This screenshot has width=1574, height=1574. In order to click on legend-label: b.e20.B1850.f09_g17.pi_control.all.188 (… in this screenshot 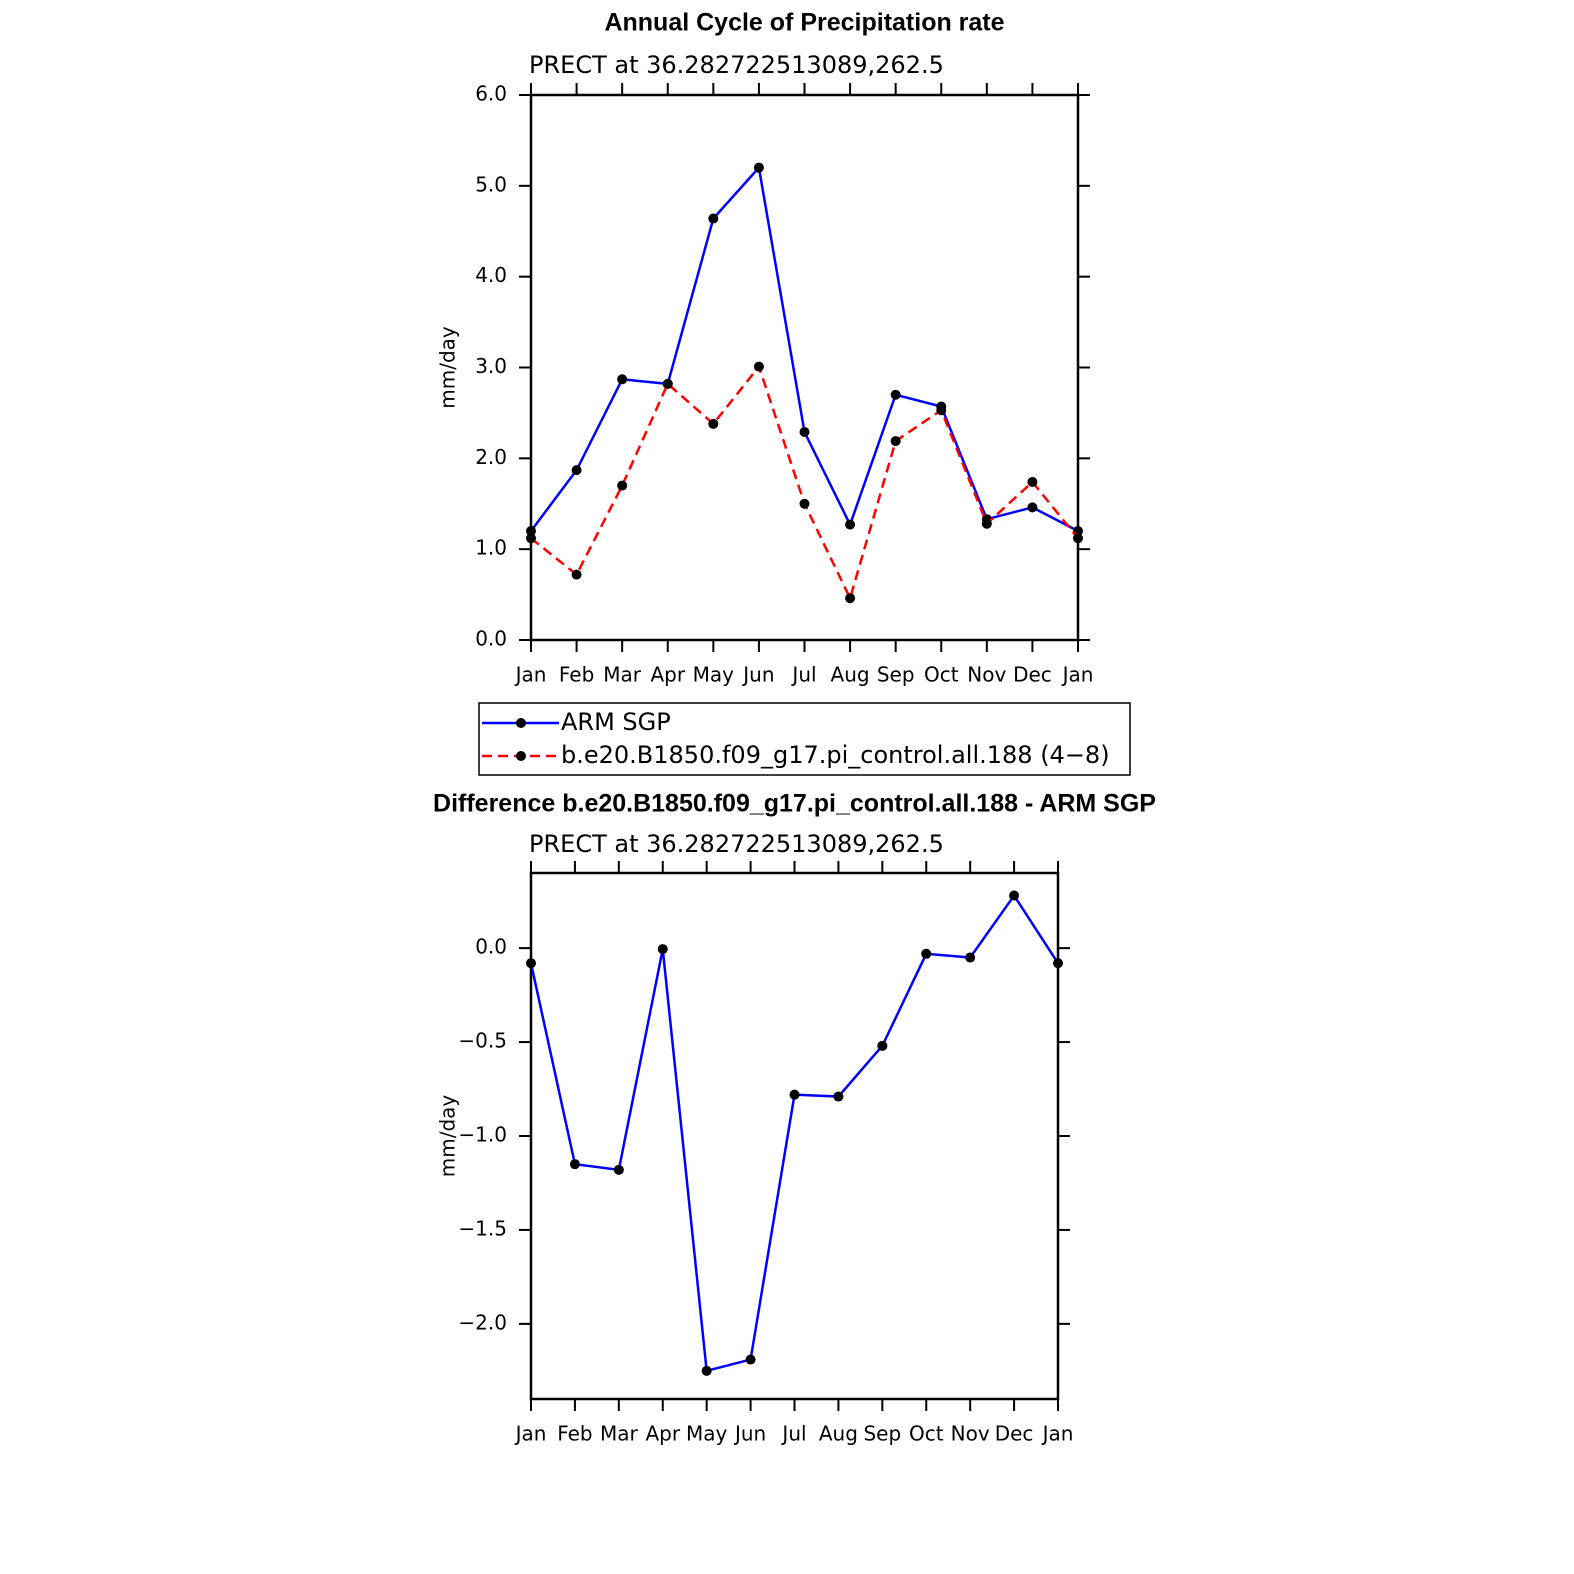, I will do `click(835, 755)`.